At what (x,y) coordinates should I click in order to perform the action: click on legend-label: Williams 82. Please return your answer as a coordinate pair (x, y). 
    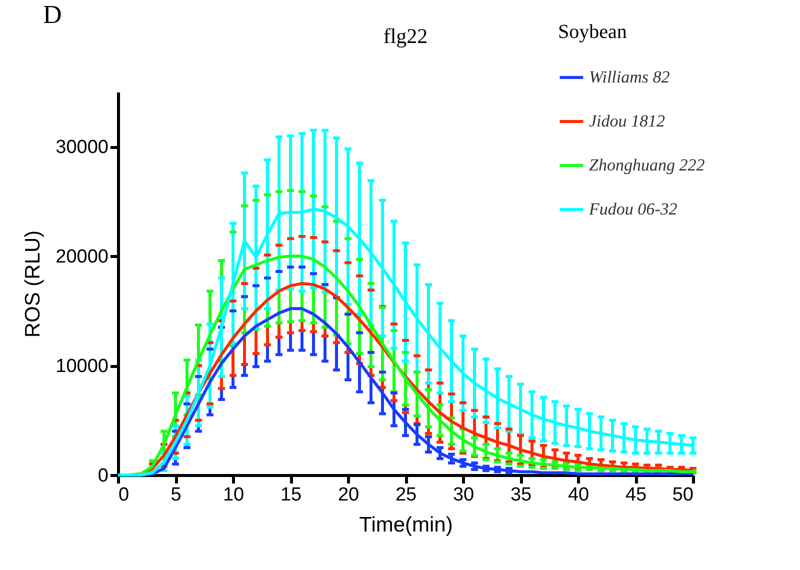
    Looking at the image, I should click on (629, 77).